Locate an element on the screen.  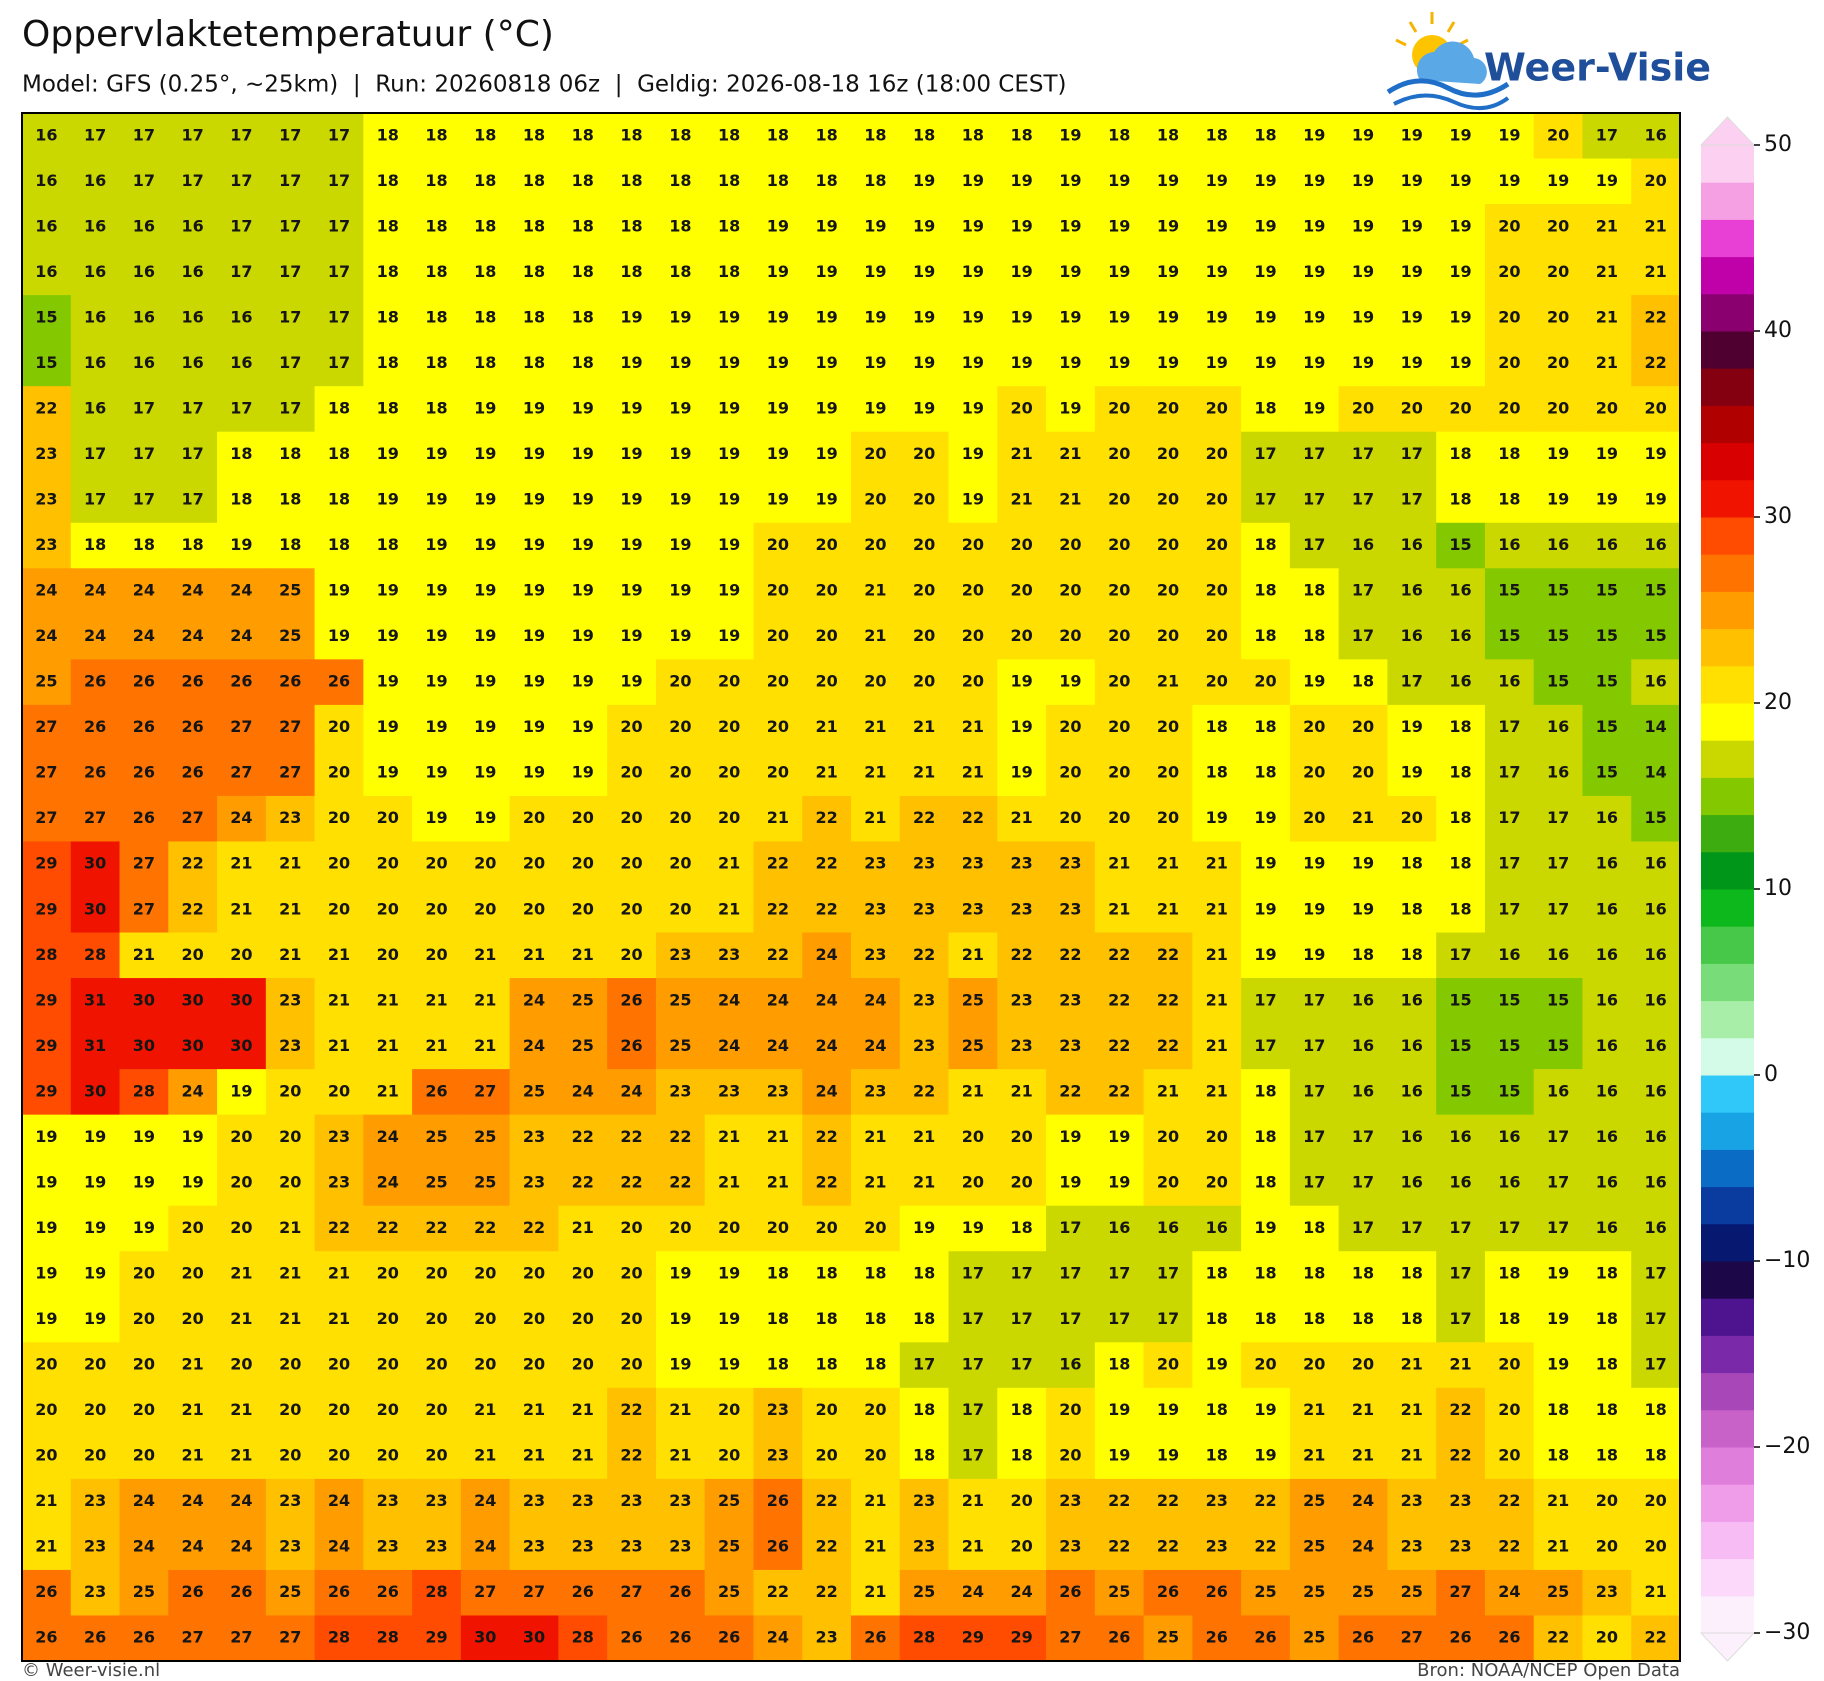
cell-label: 26 is located at coordinates (95, 772).